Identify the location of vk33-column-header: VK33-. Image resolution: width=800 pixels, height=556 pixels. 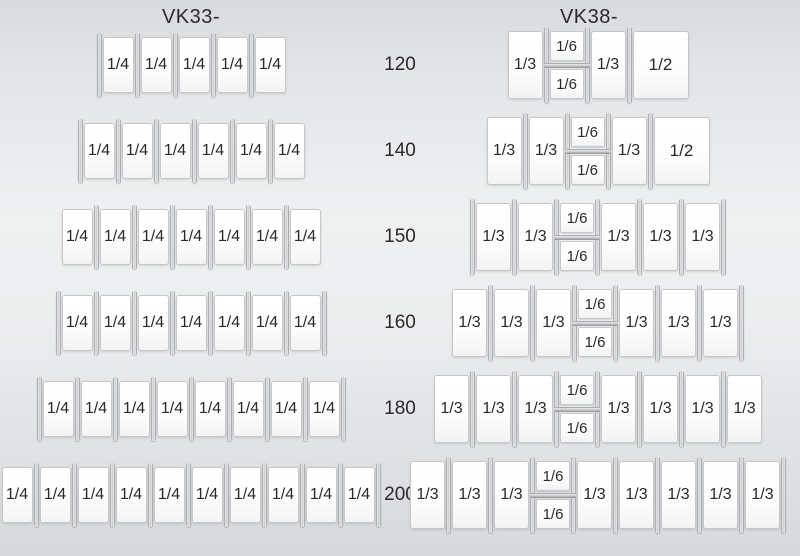
(191, 17).